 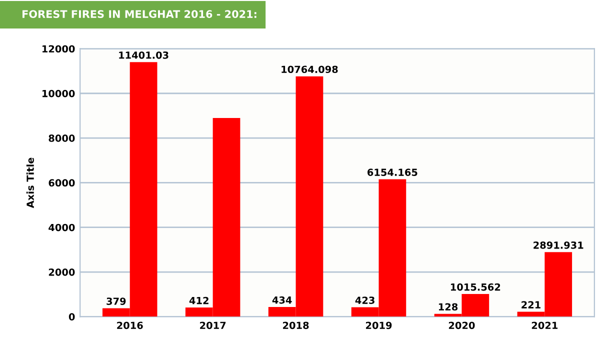 I want to click on y-tick-label: 10000, so click(x=58, y=94).